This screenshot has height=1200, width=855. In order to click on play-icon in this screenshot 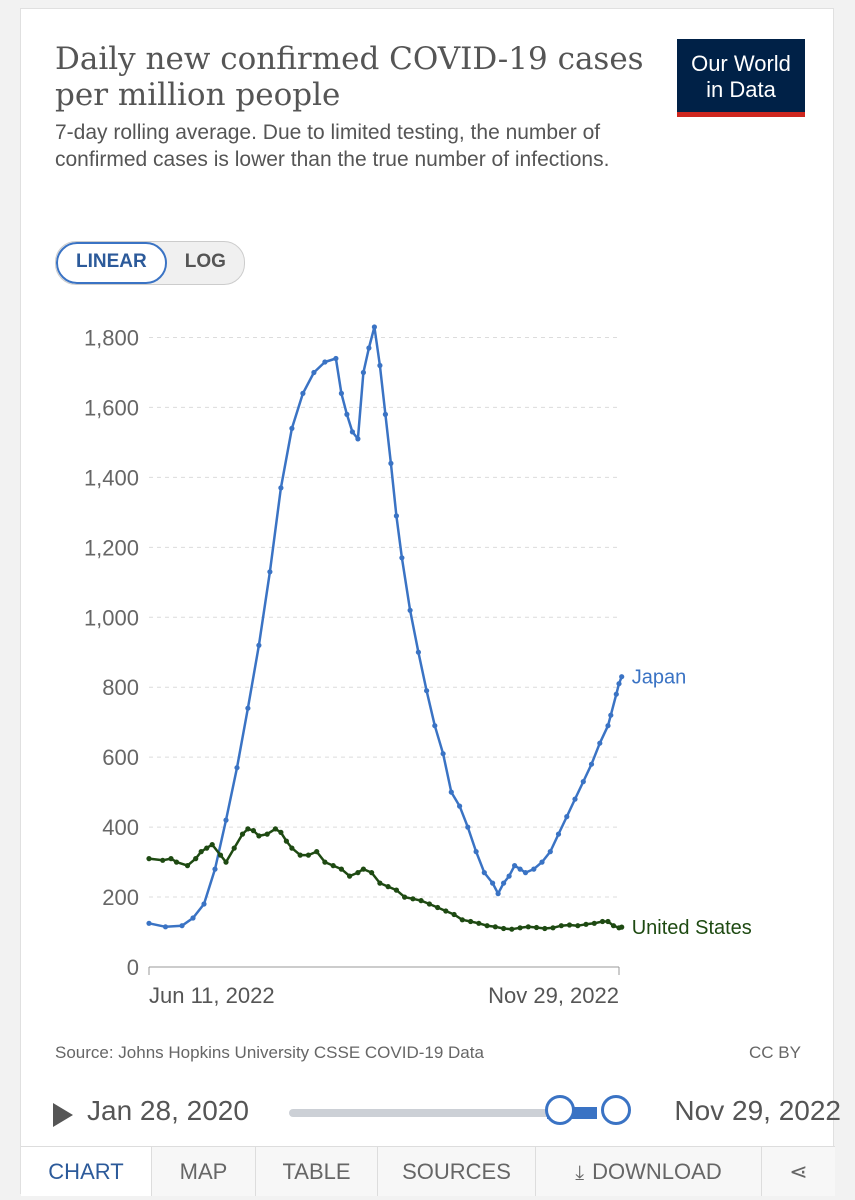, I will do `click(63, 1115)`.